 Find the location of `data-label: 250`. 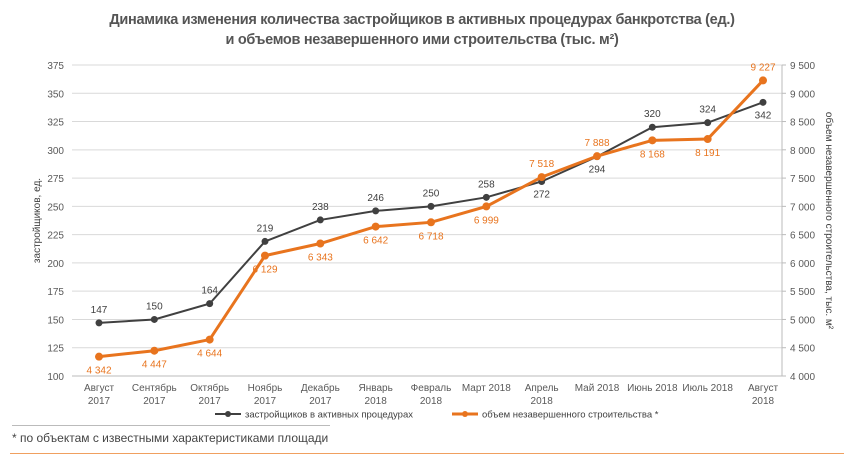

data-label: 250 is located at coordinates (431, 193).